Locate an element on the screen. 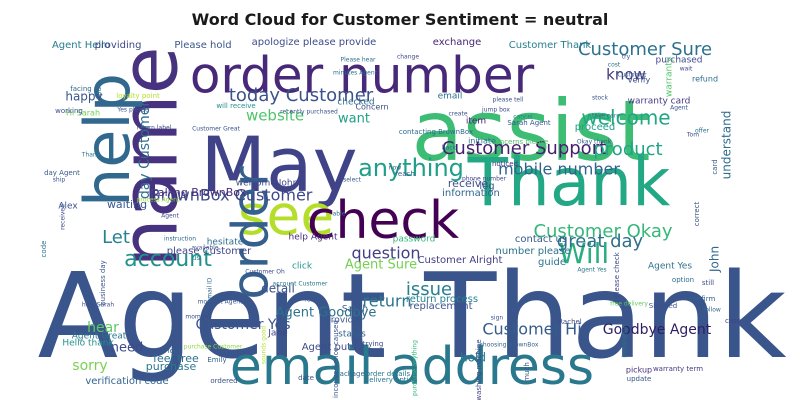 Image resolution: width=800 pixels, height=400 pixels. word: Agent is located at coordinates (679, 108).